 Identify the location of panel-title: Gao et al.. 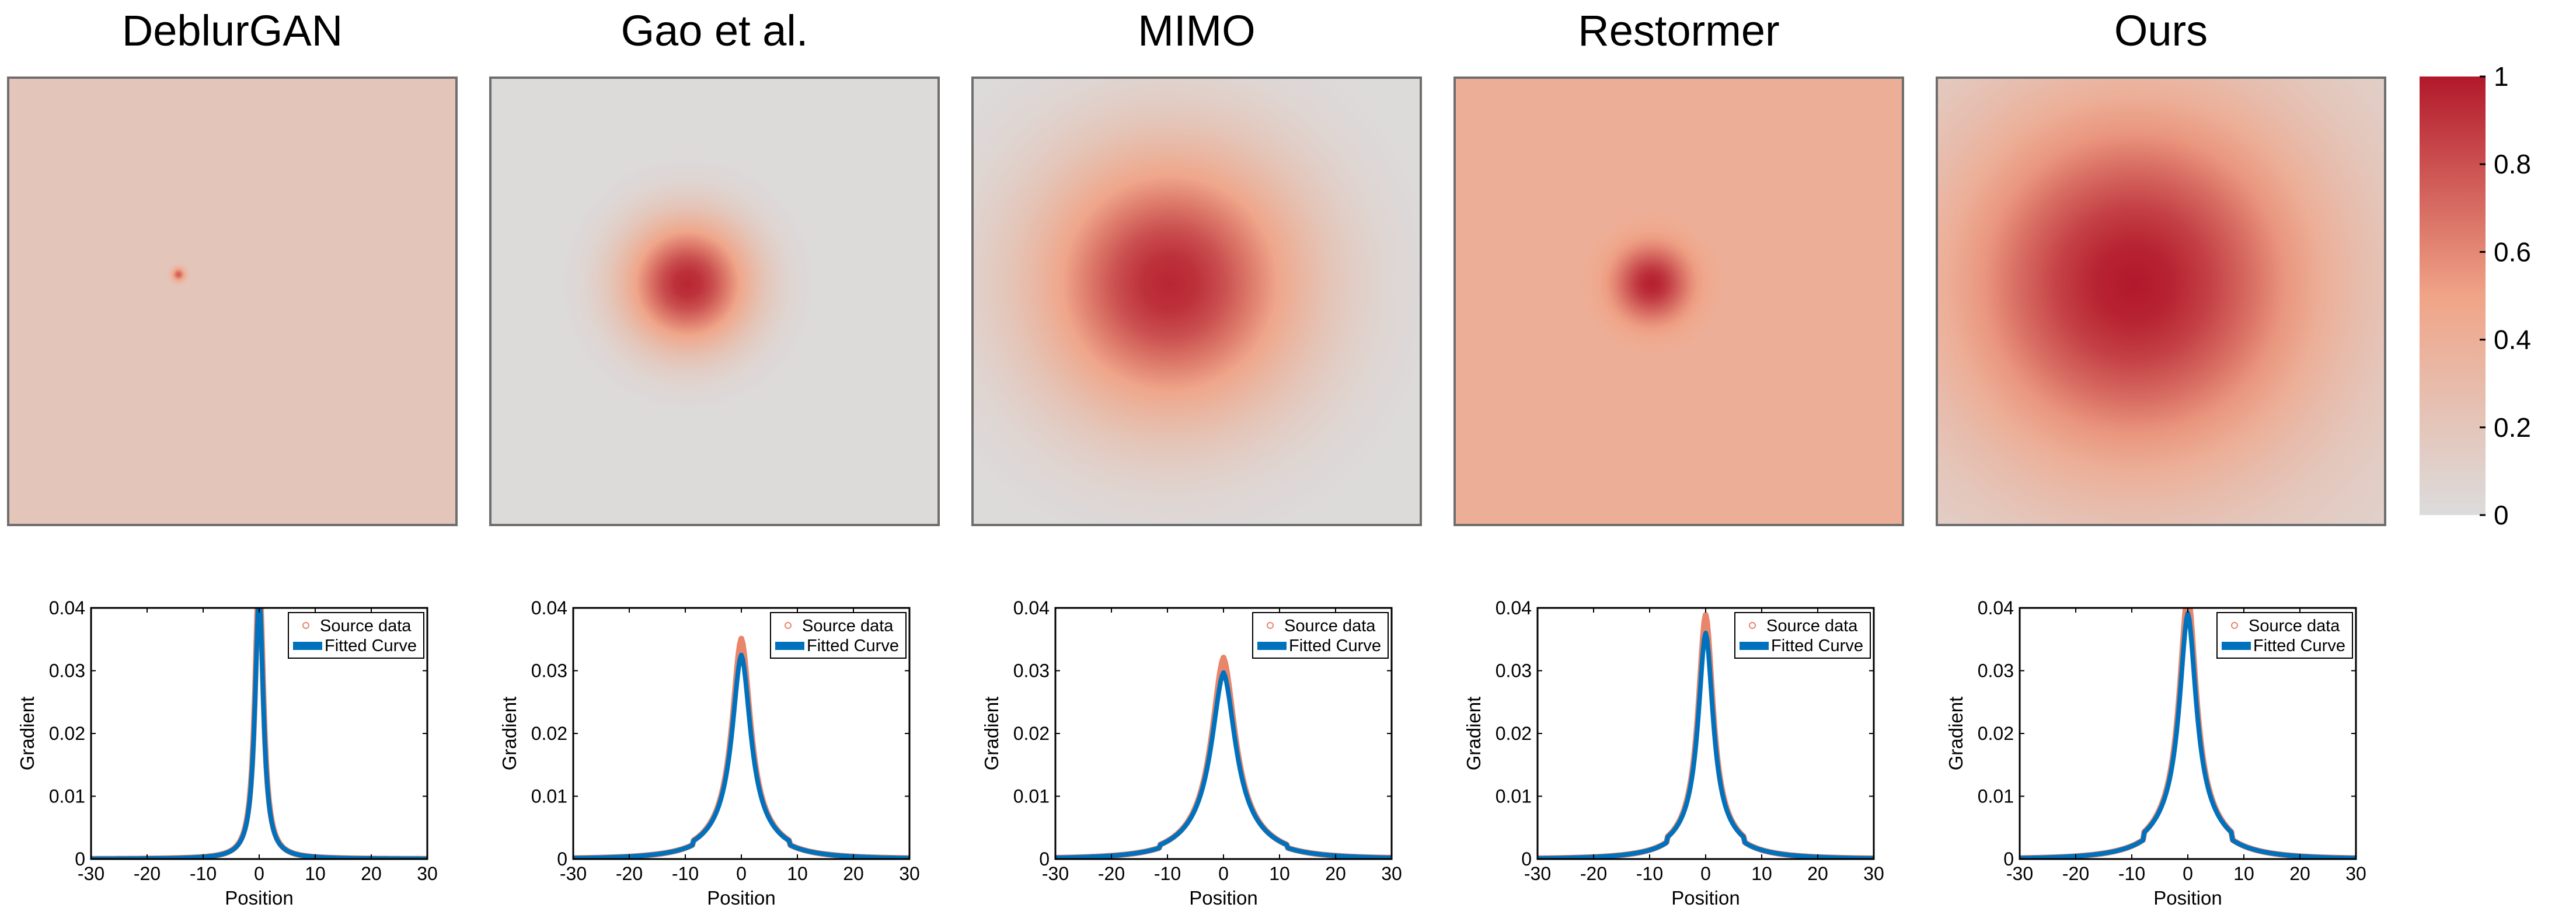
(715, 30).